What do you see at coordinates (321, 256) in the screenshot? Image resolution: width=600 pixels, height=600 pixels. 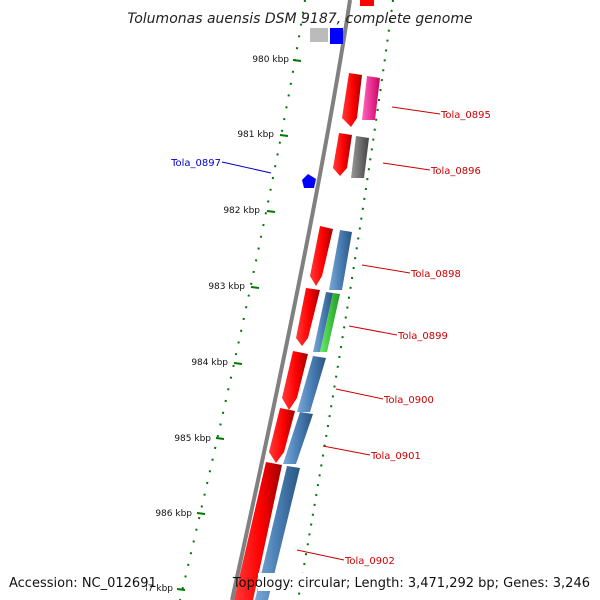 I see `gene-tola-0898-forward` at bounding box center [321, 256].